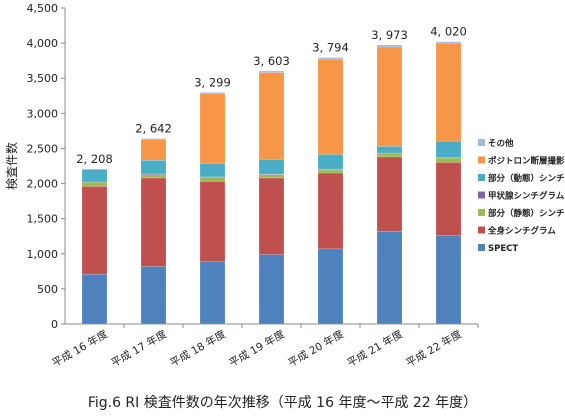 The height and width of the screenshot is (417, 565). I want to click on data-label-total: 3, 299, so click(212, 82).